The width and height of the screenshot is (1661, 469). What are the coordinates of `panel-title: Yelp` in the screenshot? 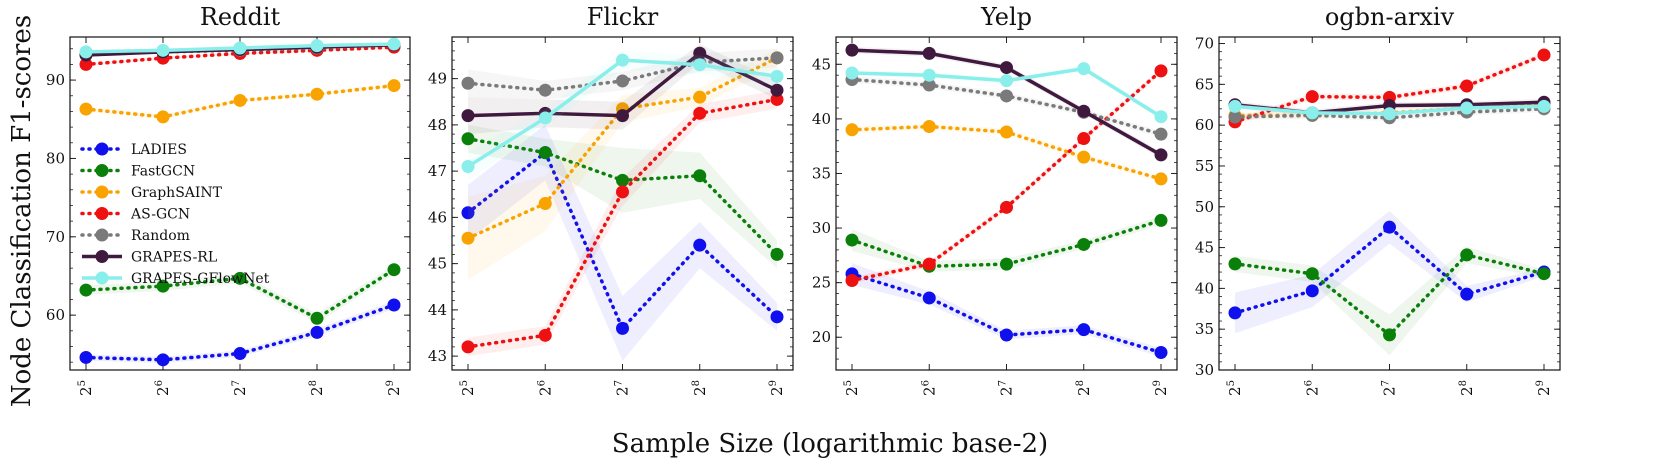 It's located at (1006, 17).